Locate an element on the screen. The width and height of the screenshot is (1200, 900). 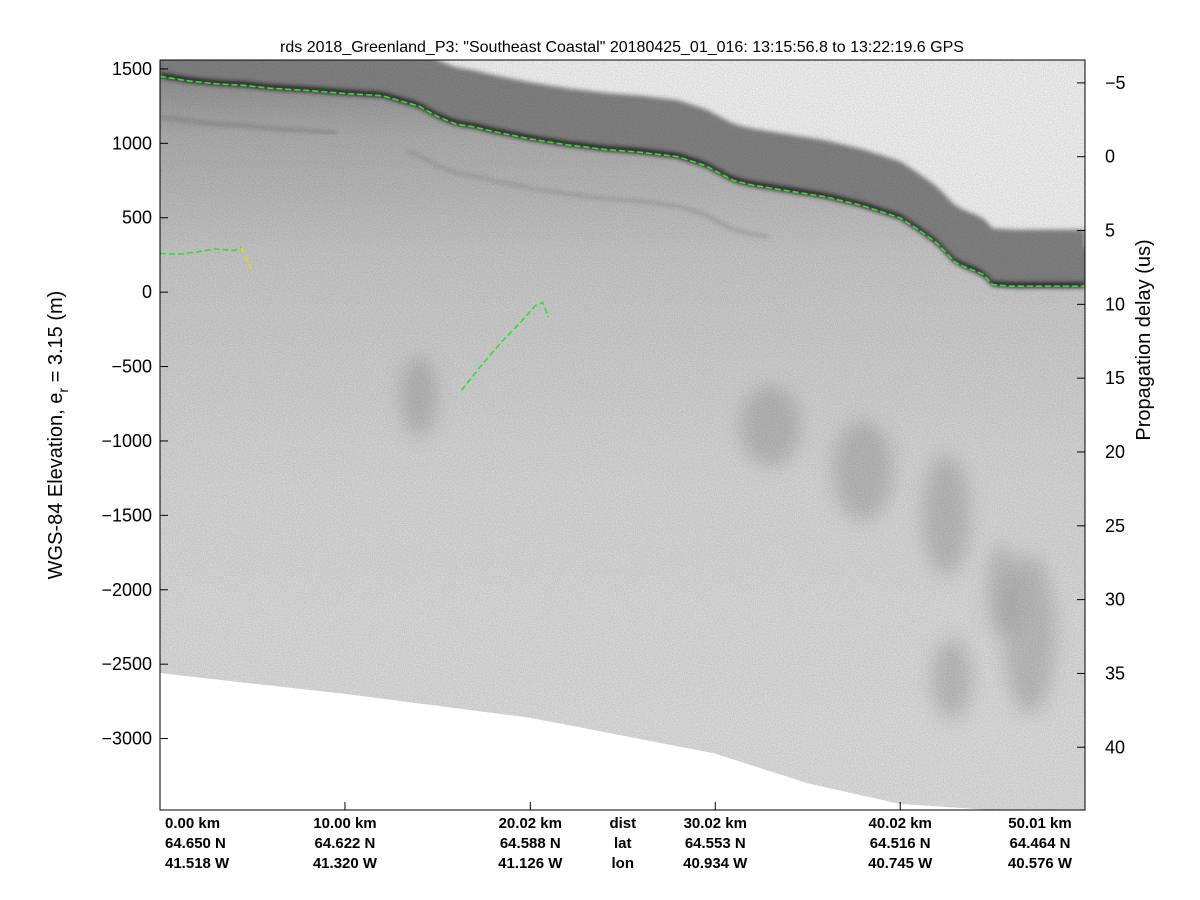
y-tick-label: 1500 is located at coordinates (132, 69).